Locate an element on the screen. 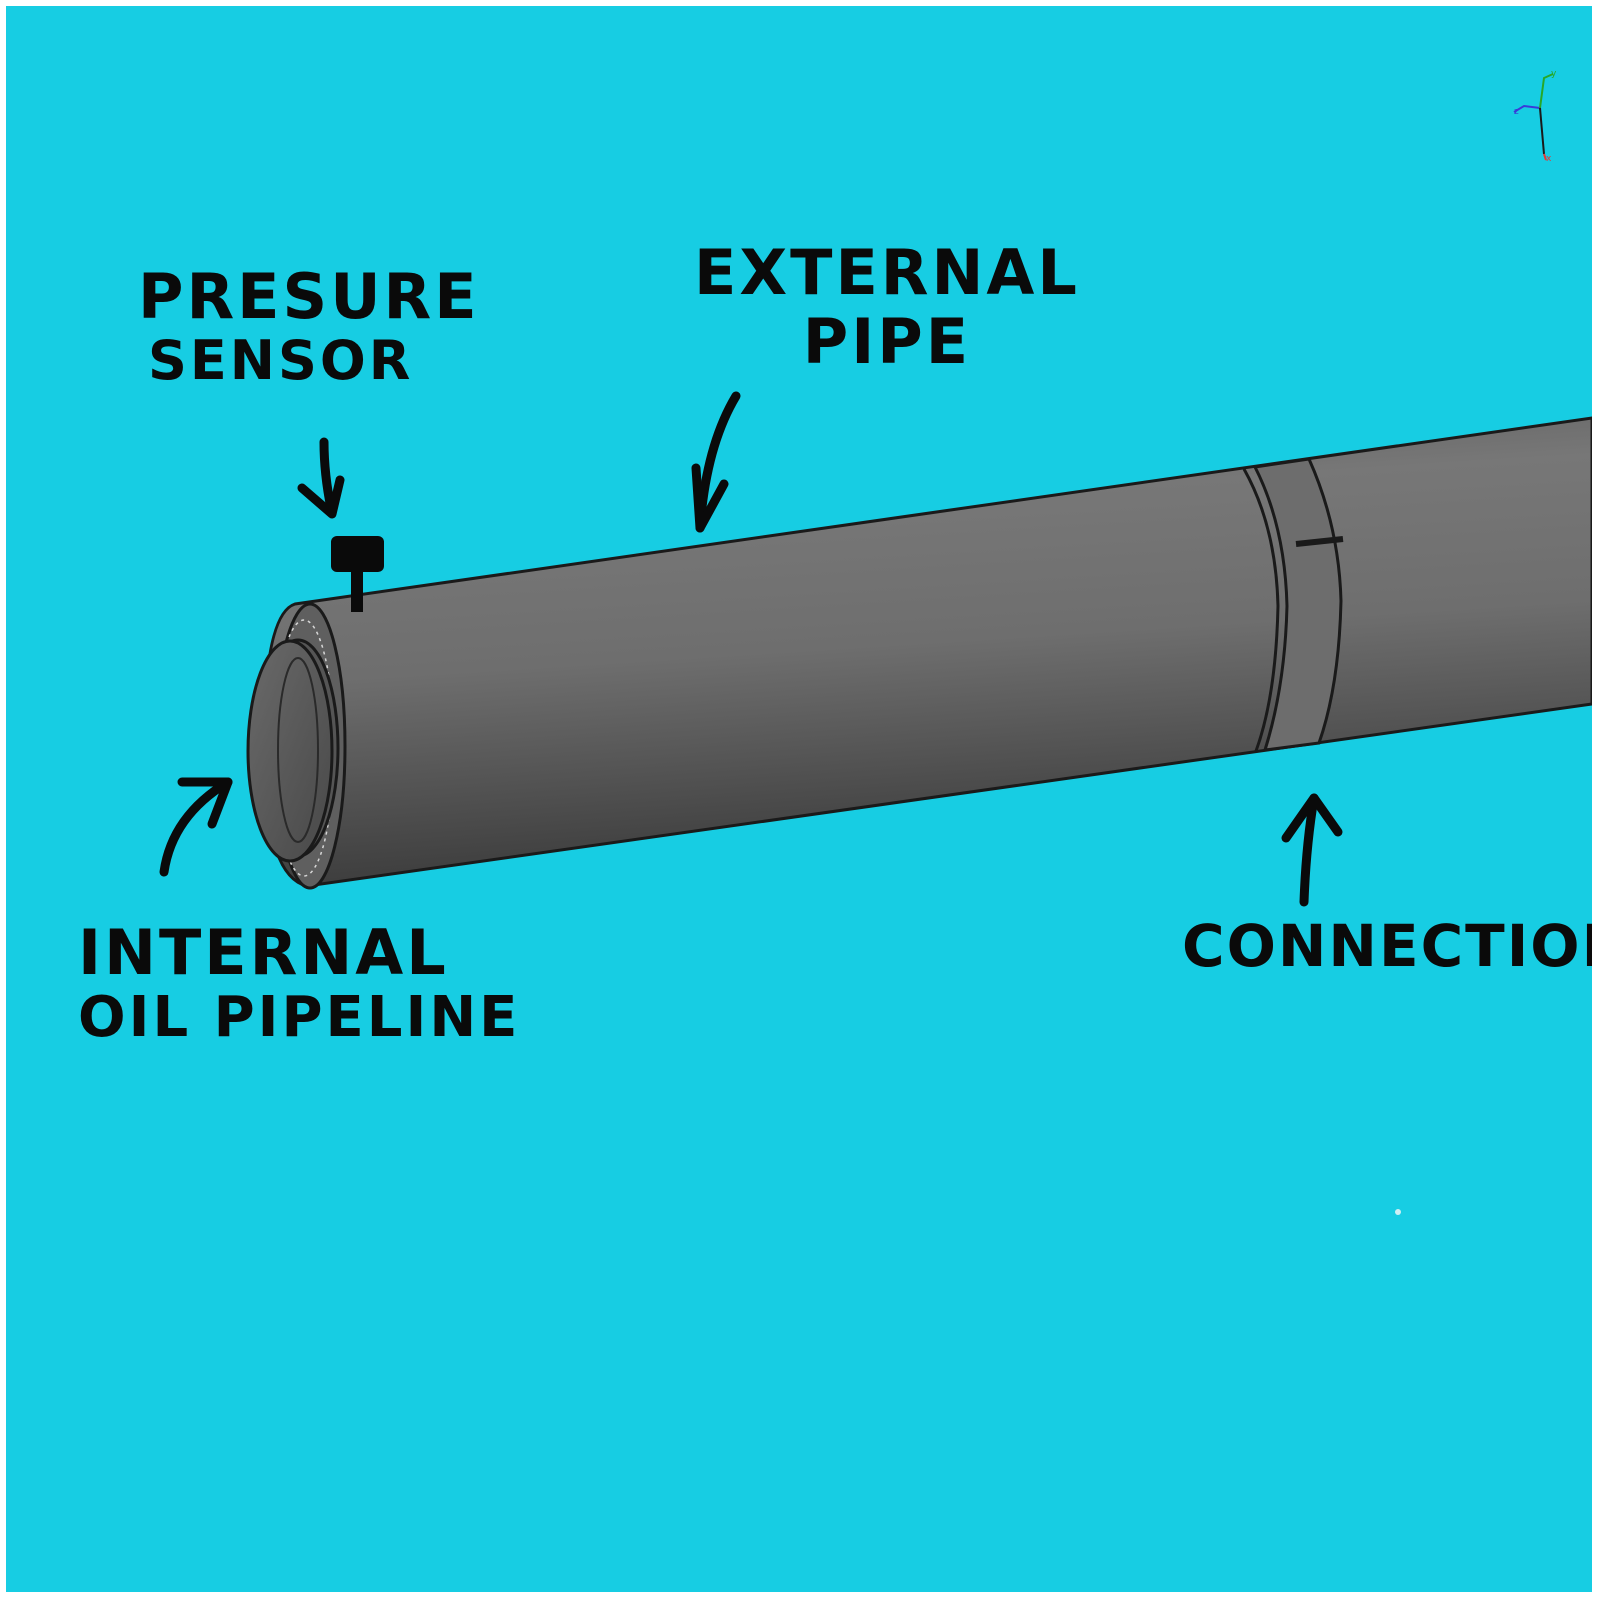 Image resolution: width=1600 pixels, height=1600 pixels. arrow-to-external-pipe is located at coordinates (716, 462).